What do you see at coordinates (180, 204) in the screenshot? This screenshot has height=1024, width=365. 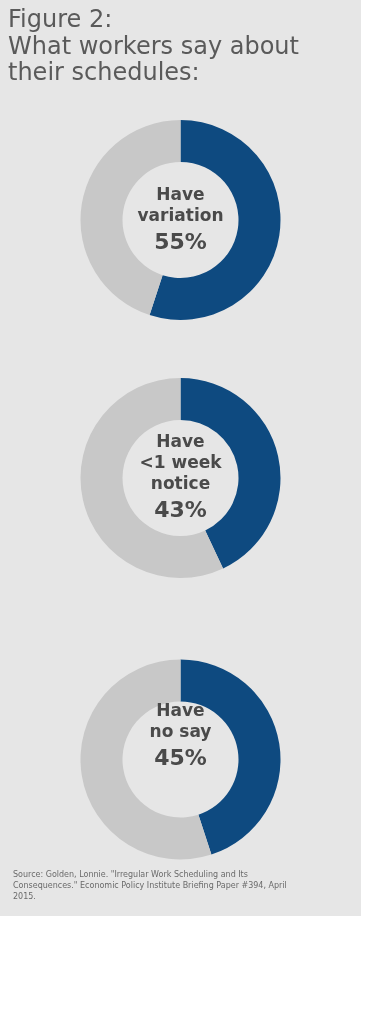 I see `slice-label: Have variation` at bounding box center [180, 204].